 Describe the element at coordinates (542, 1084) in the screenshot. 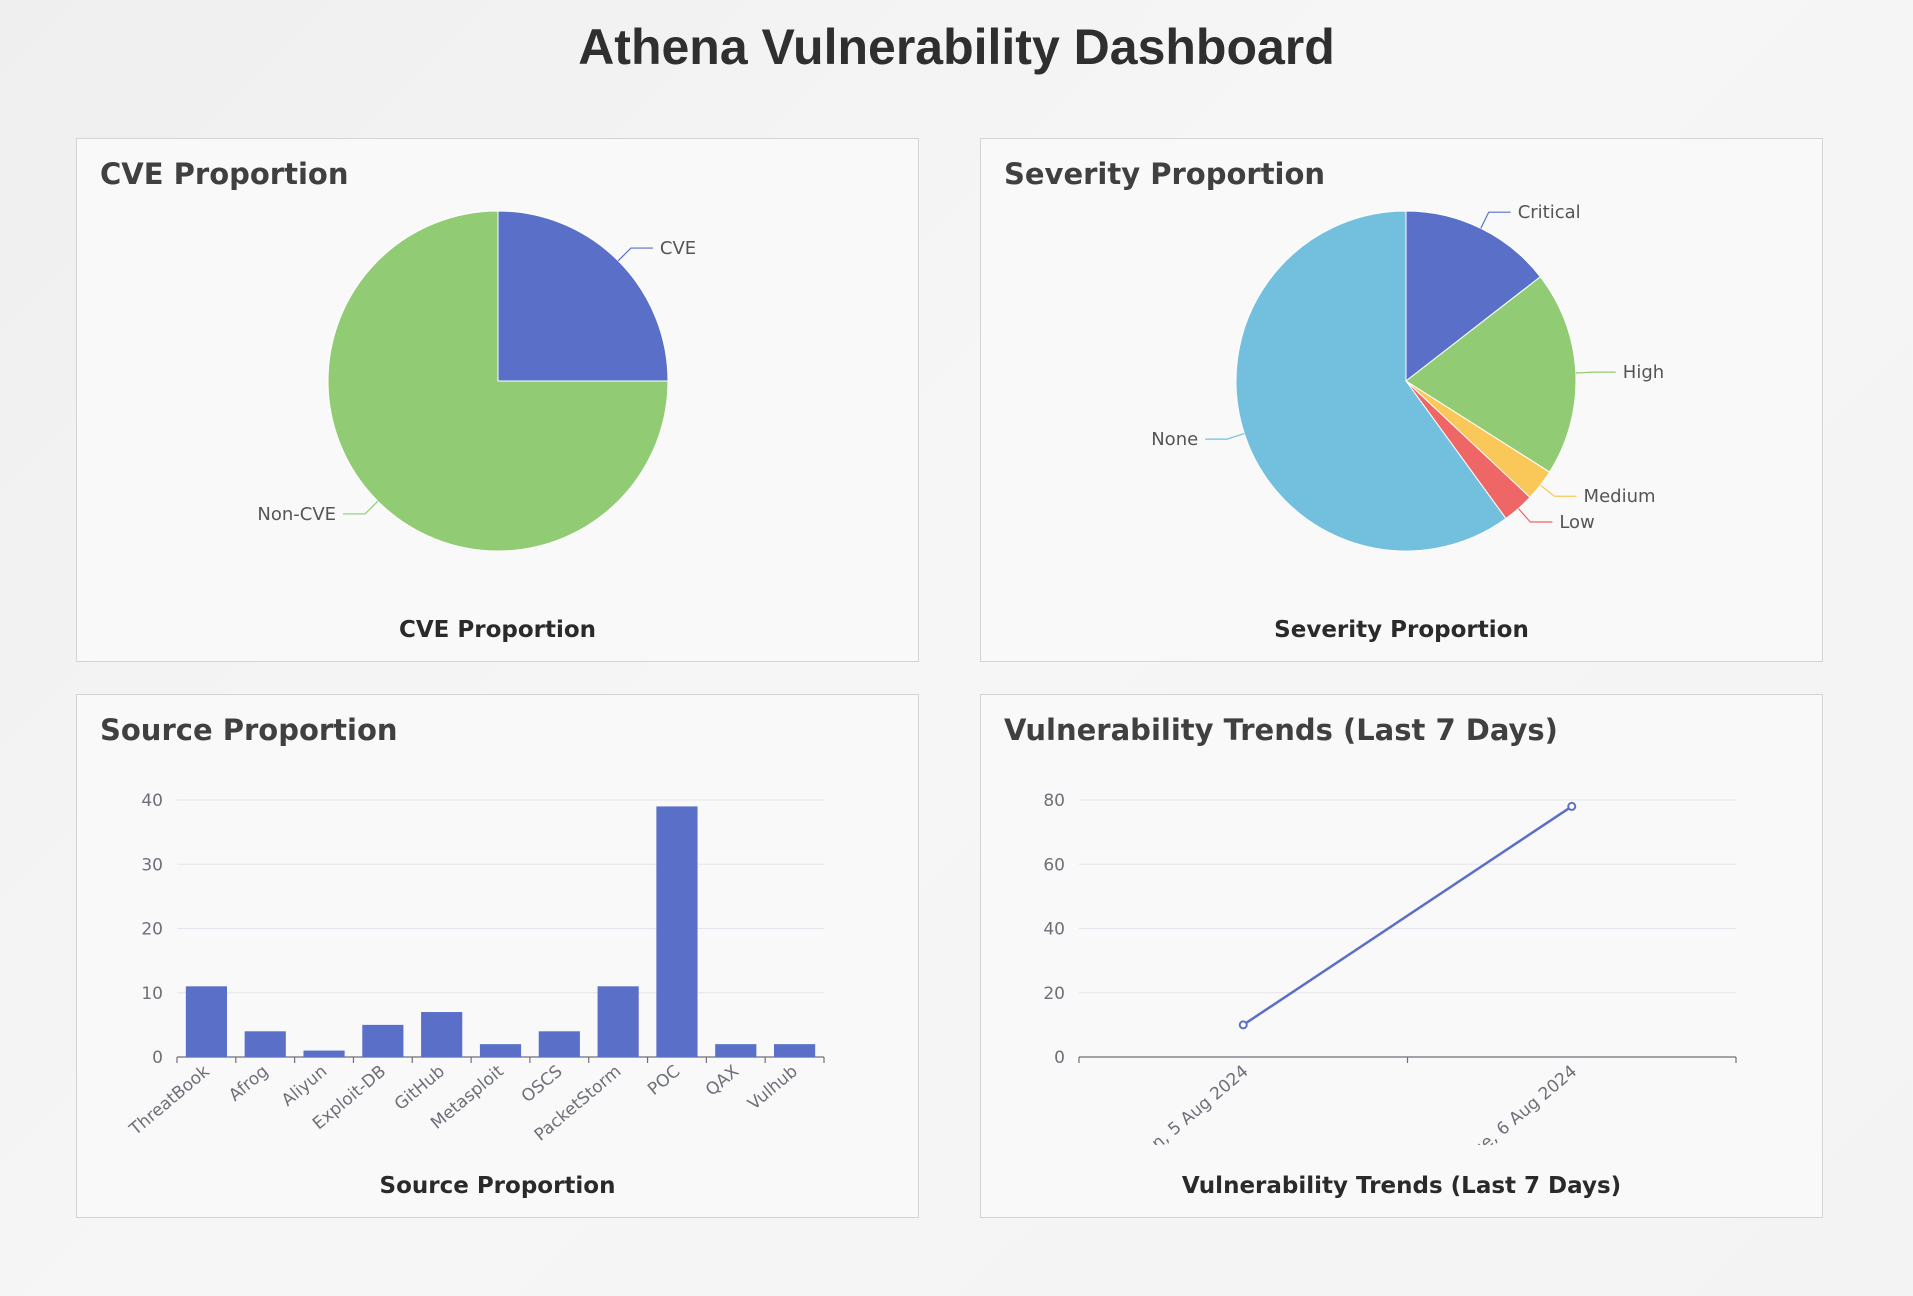

I see `x-tick-label-oscs: OSCS` at that location.